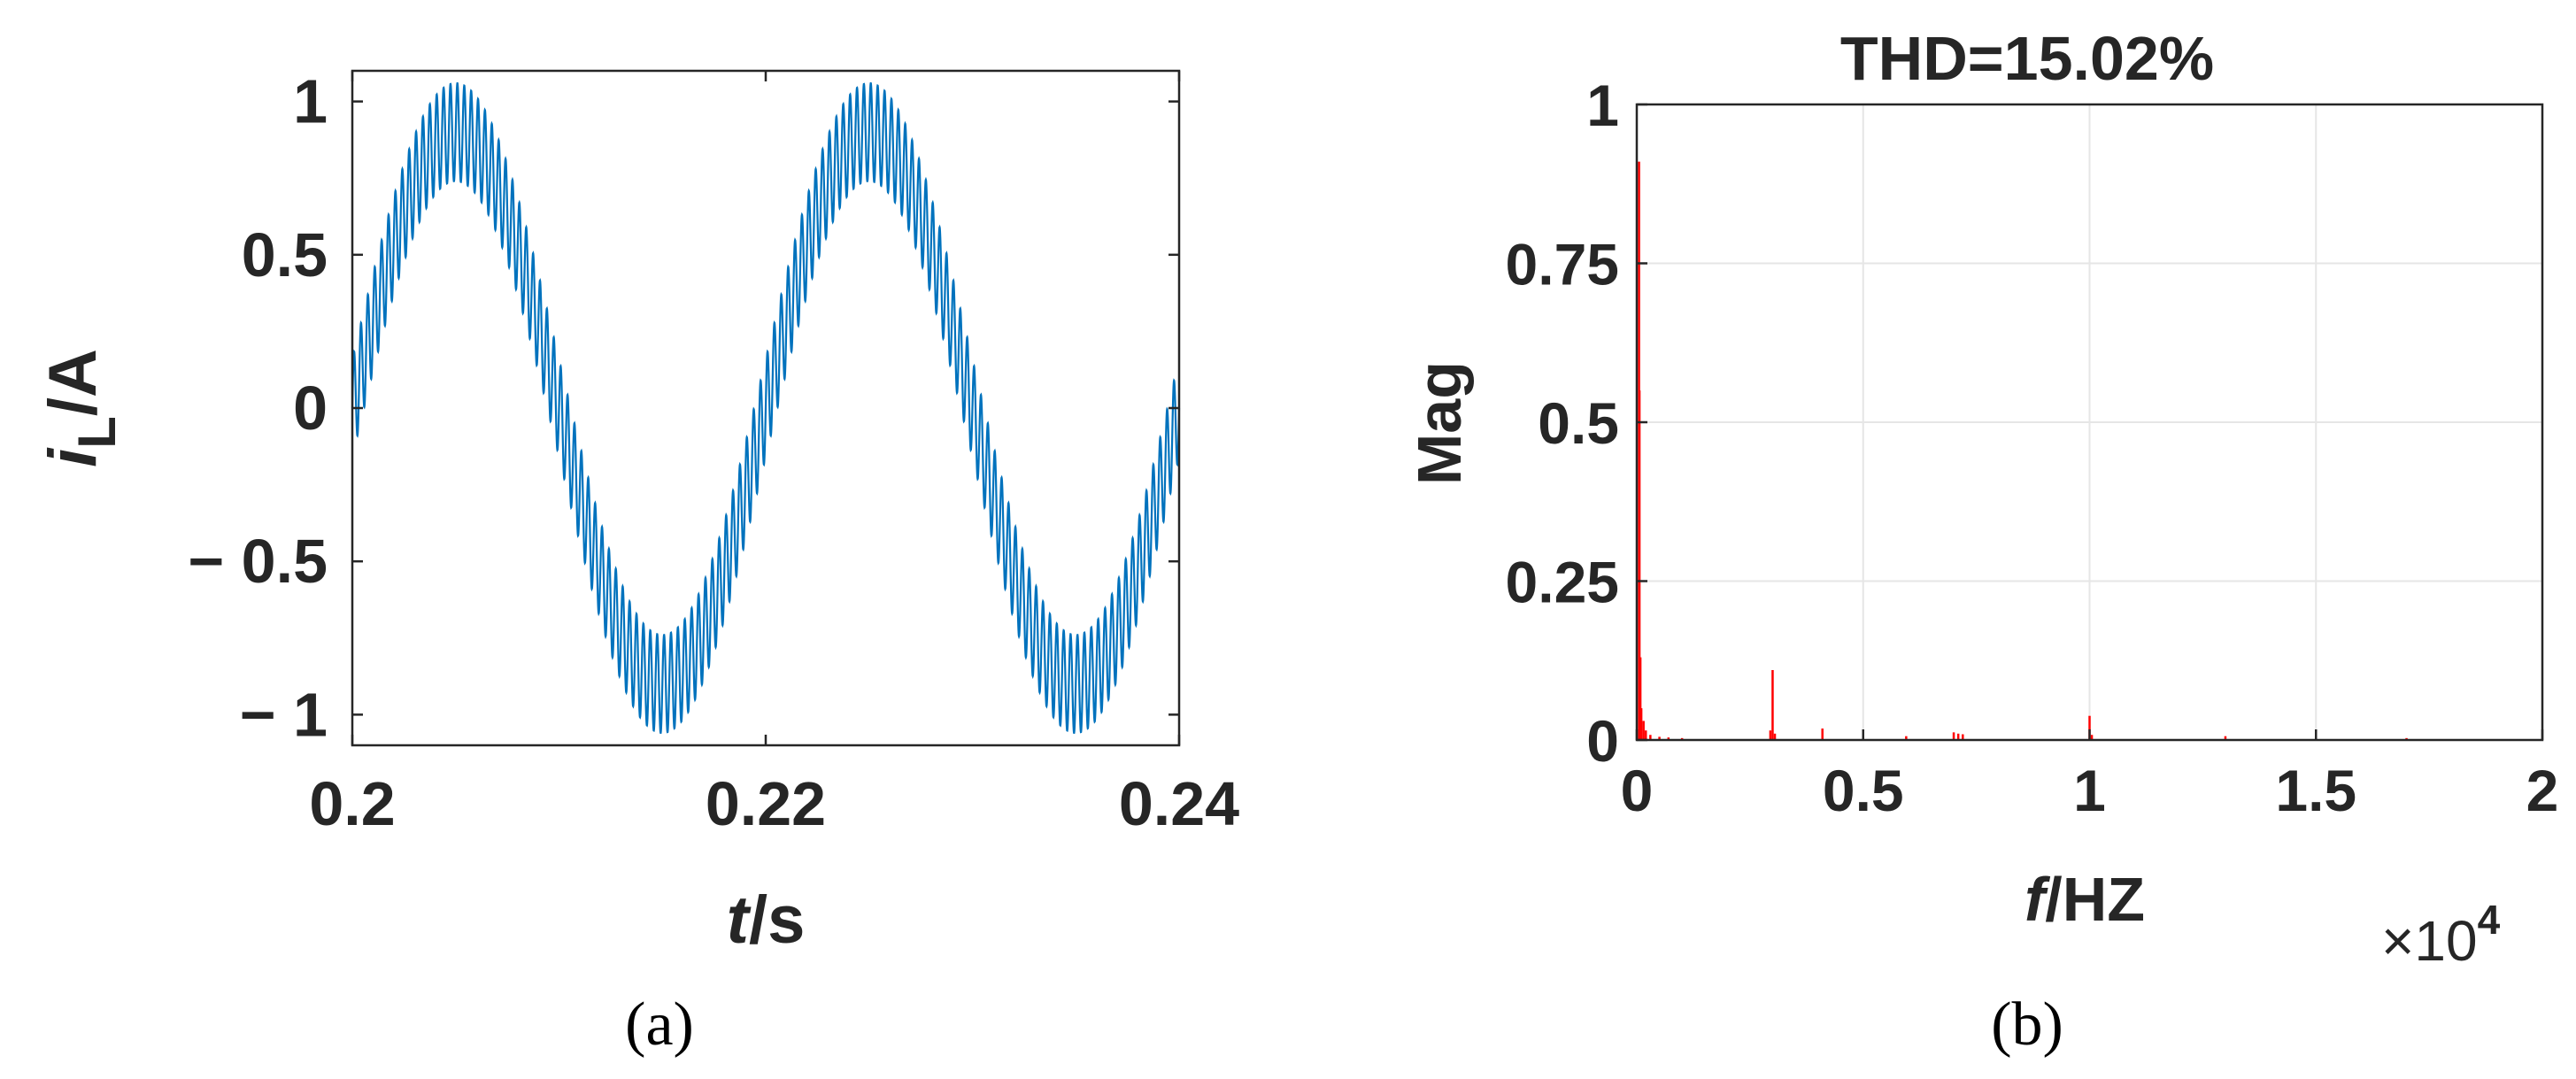 This screenshot has height=1079, width=2576. Describe the element at coordinates (1602, 105) in the screenshot. I see `panel-b-y-tick-label: 1` at that location.